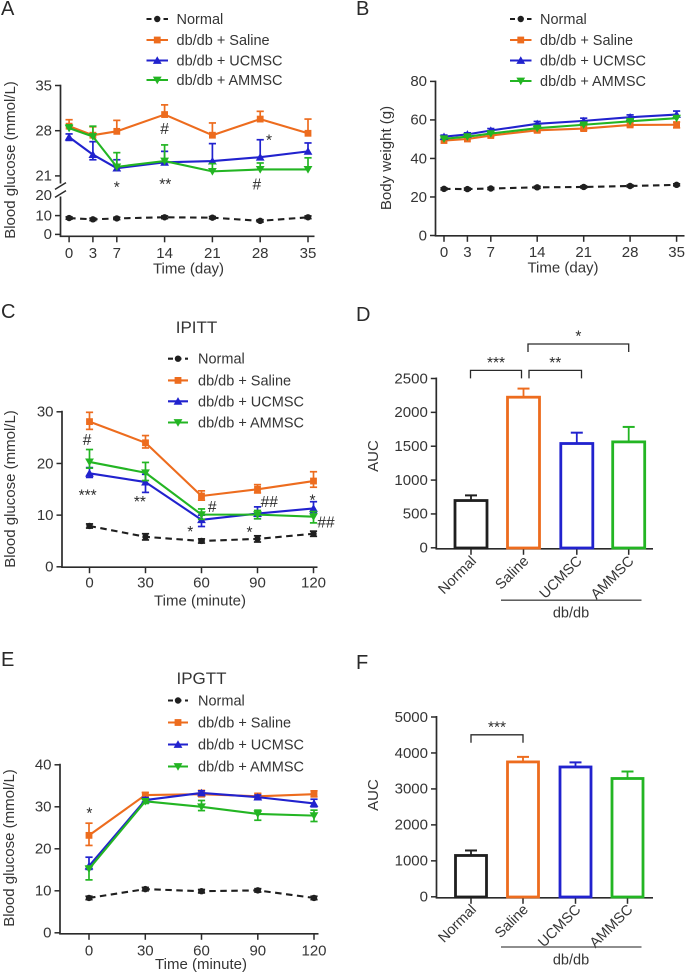 This screenshot has width=685, height=974. What do you see at coordinates (43, 85) in the screenshot?
I see `y-tick-label: 35` at bounding box center [43, 85].